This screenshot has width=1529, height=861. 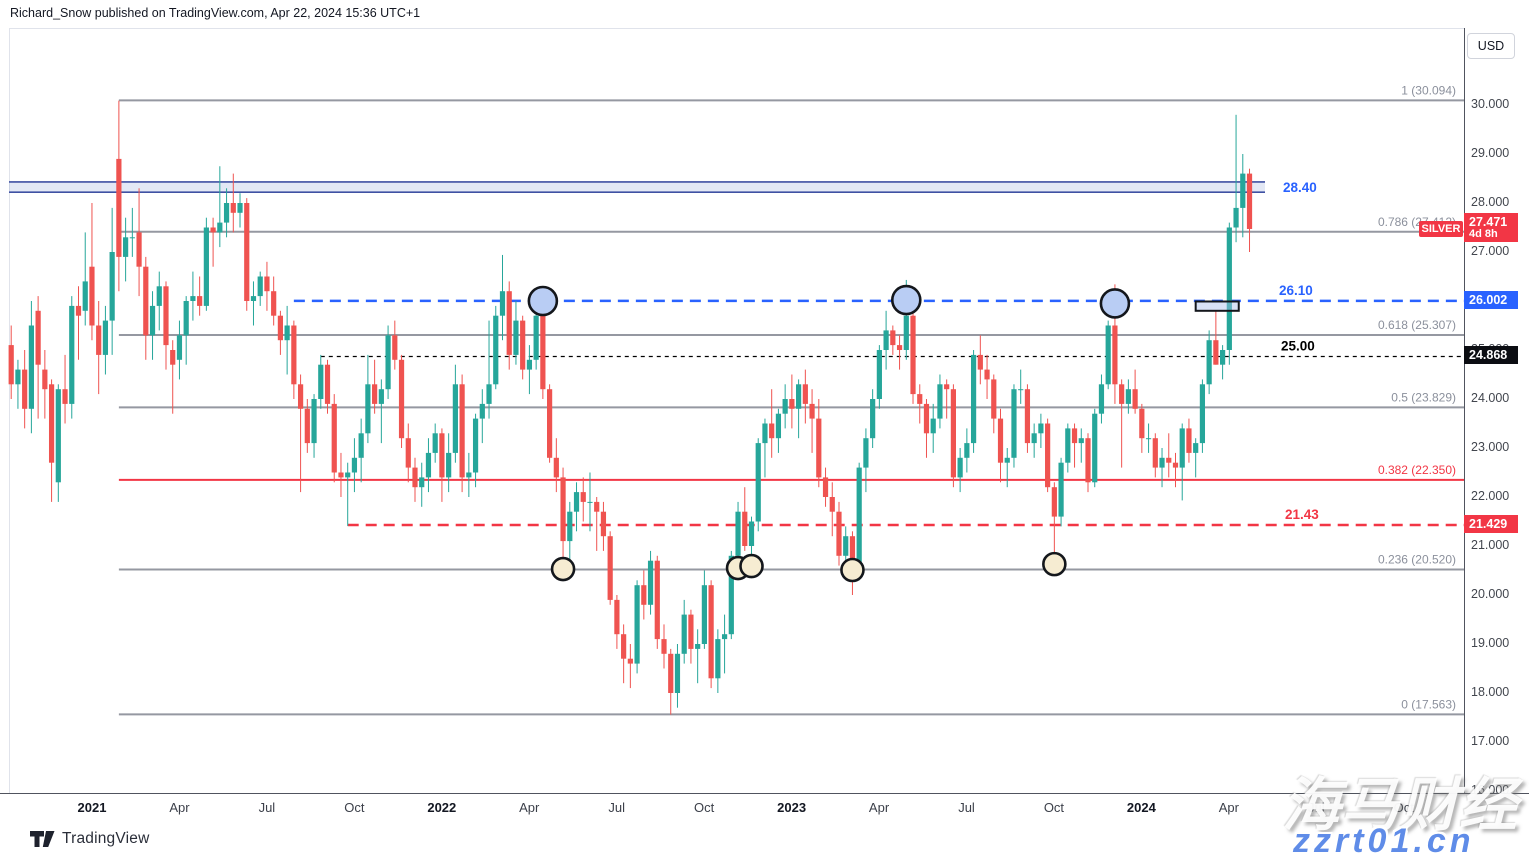 I want to click on price-tick-label: 16.000, so click(x=1490, y=790).